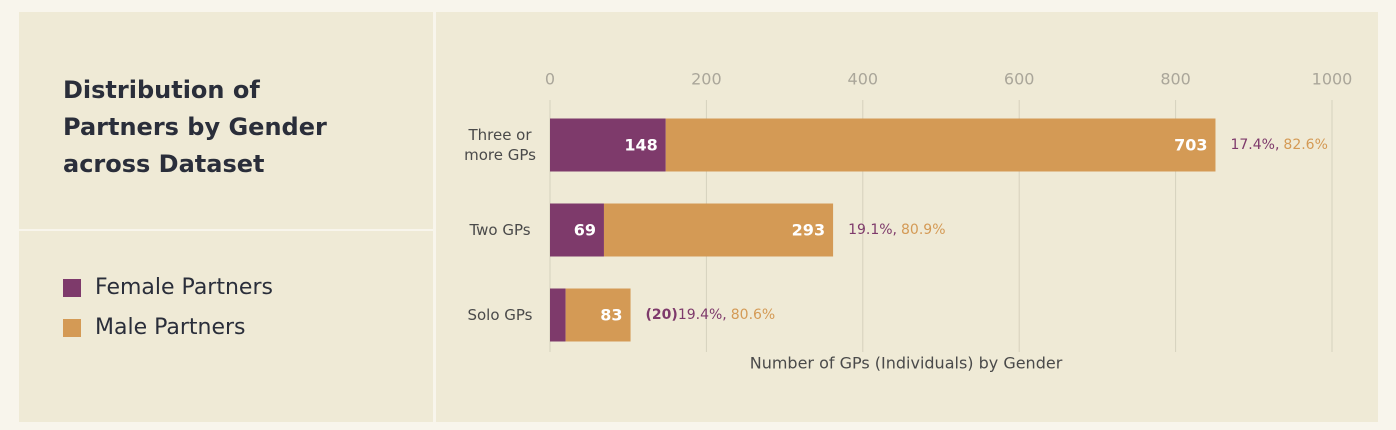  I want to click on share-label: 19.1%,, so click(872, 230).